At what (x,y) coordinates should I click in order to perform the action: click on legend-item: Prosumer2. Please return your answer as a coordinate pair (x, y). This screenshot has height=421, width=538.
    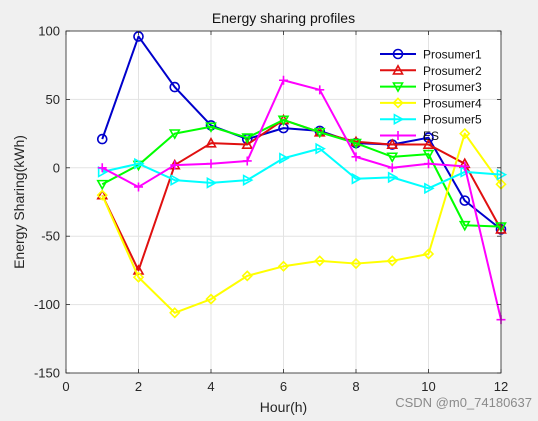
    Looking at the image, I should click on (431, 71).